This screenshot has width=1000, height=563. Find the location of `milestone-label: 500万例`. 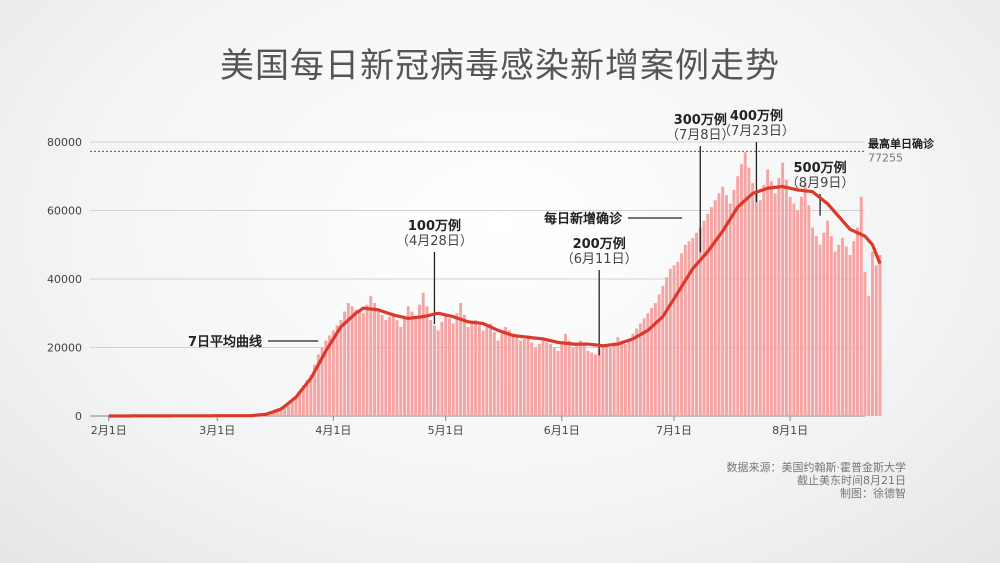

milestone-label: 500万例 is located at coordinates (820, 168).